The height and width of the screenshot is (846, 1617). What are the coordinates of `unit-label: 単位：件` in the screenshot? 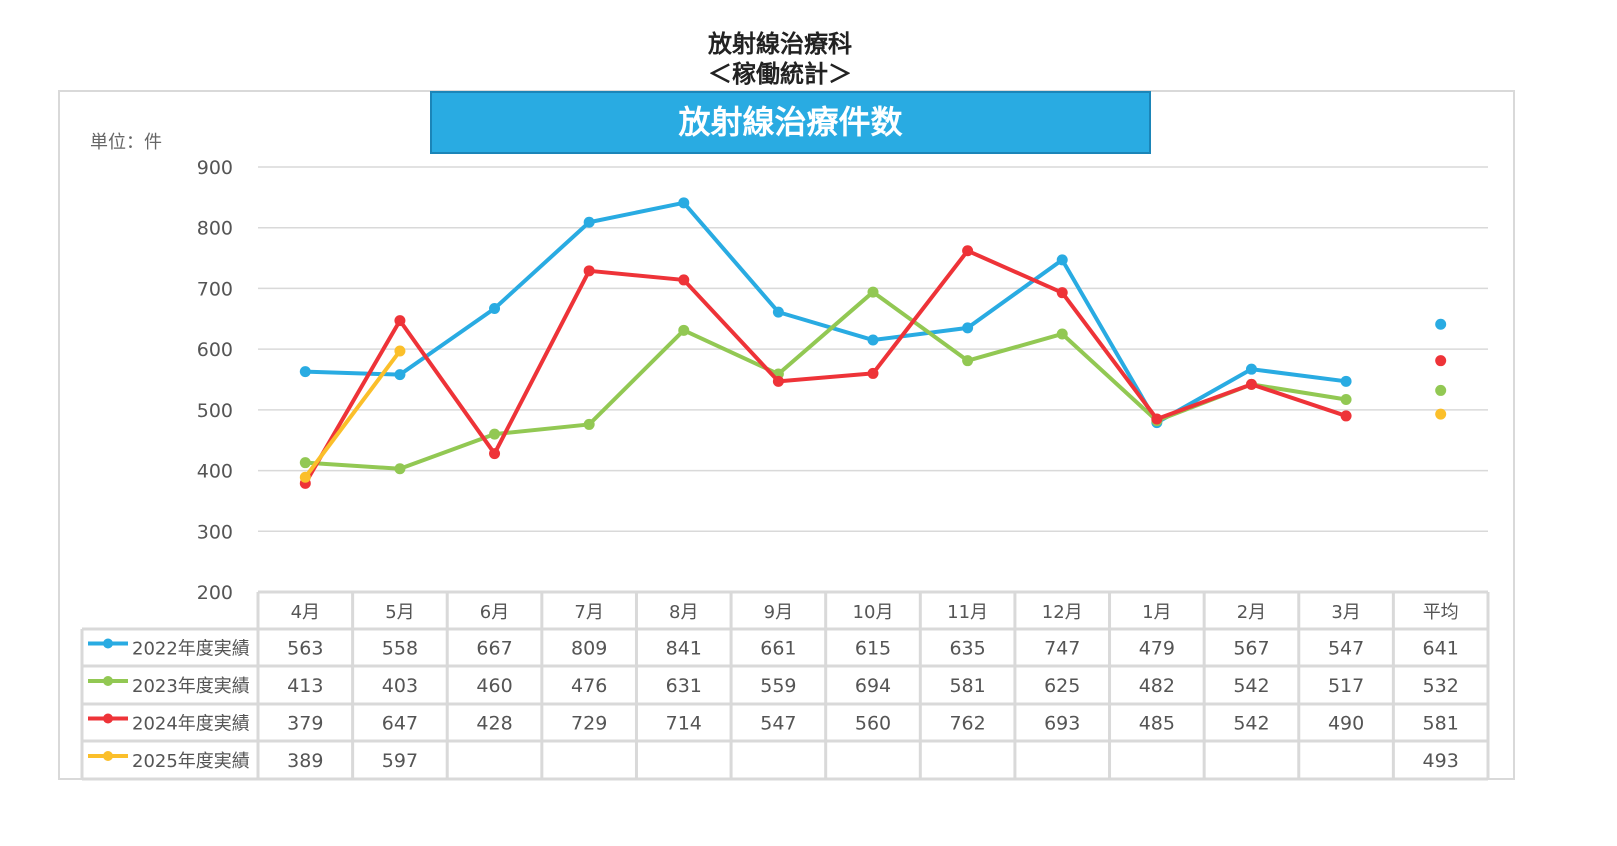 It's located at (126, 142).